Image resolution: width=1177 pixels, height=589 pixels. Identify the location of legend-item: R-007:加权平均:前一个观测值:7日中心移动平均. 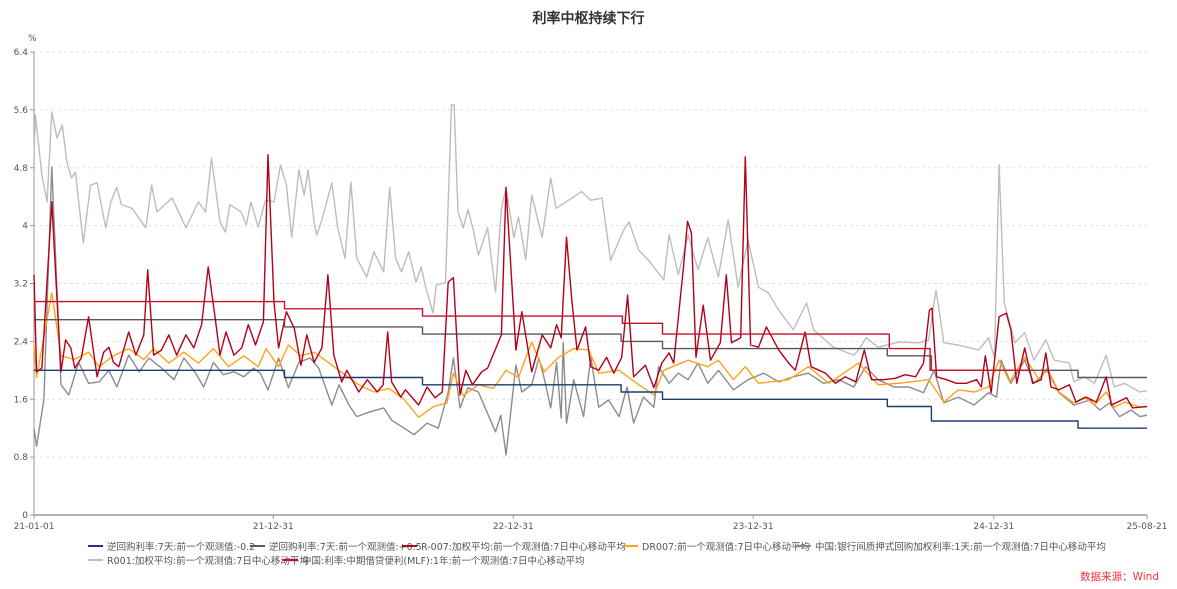
(514, 546).